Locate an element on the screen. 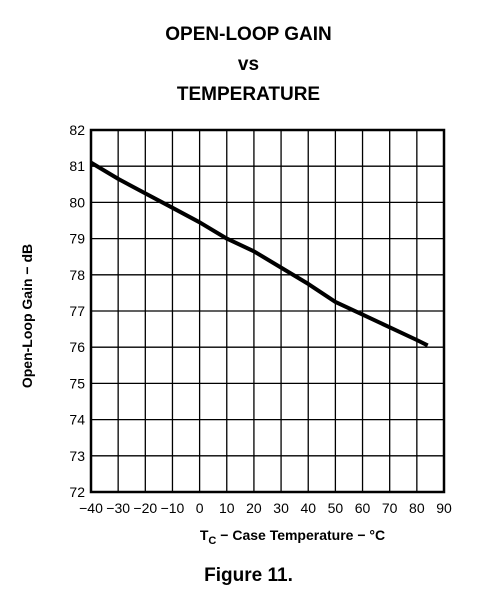  x-tick-label: −20 is located at coordinates (145, 508).